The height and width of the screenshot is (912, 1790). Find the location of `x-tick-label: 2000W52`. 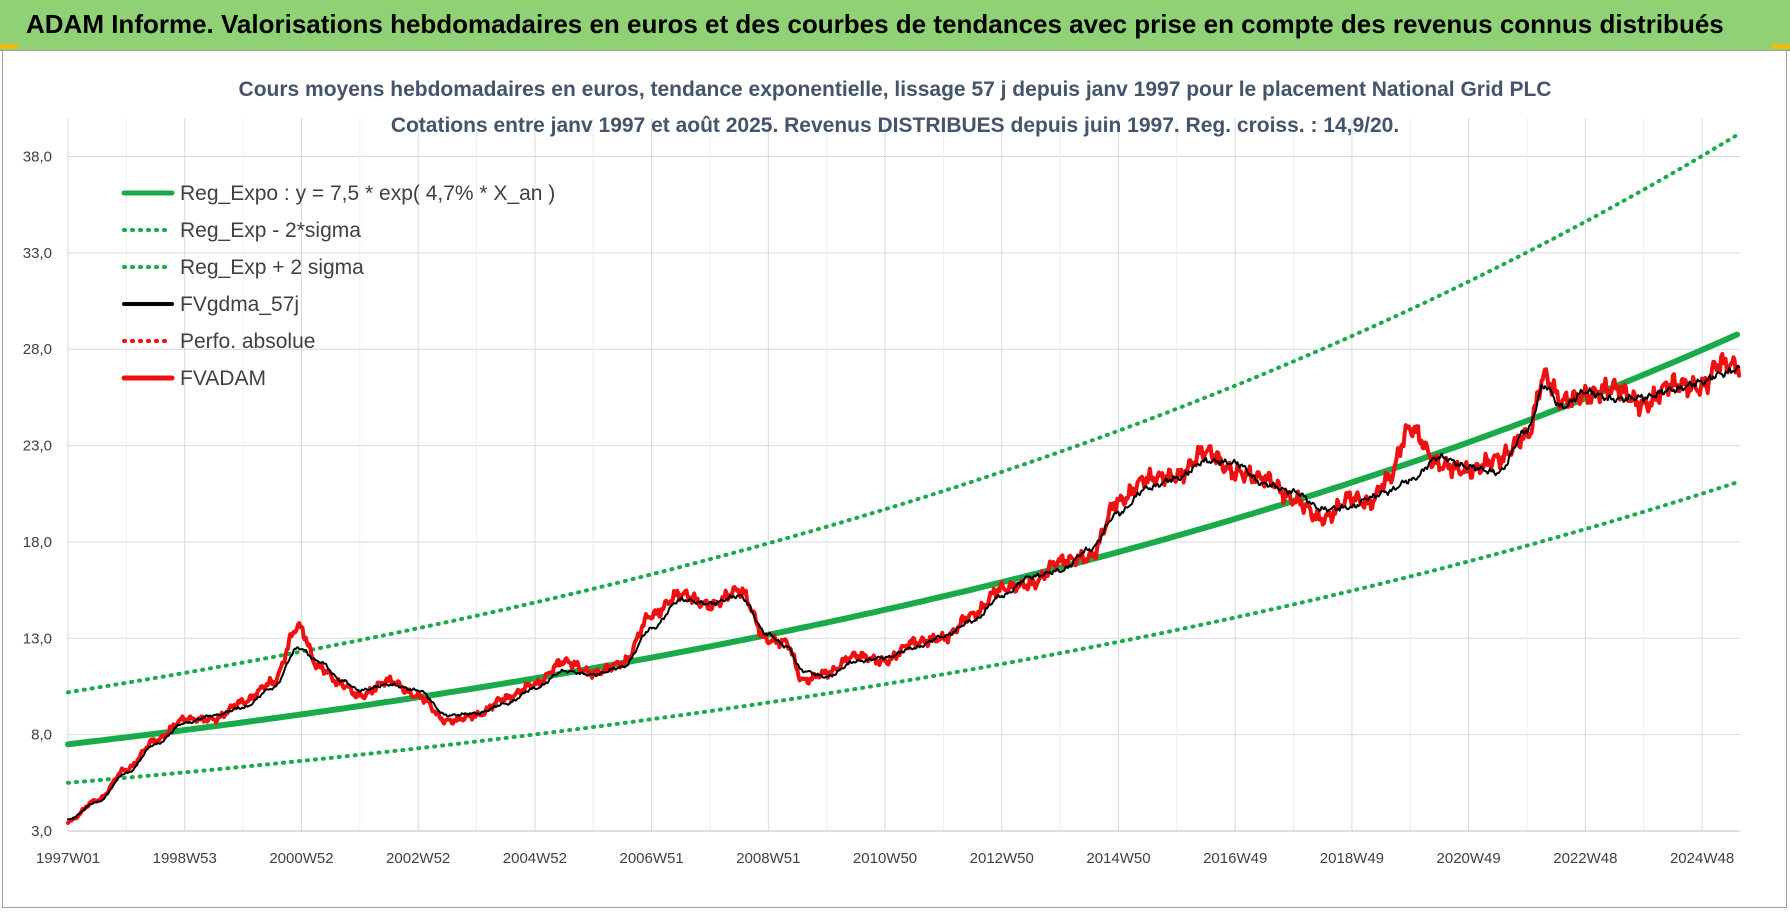

x-tick-label: 2000W52 is located at coordinates (301, 858).